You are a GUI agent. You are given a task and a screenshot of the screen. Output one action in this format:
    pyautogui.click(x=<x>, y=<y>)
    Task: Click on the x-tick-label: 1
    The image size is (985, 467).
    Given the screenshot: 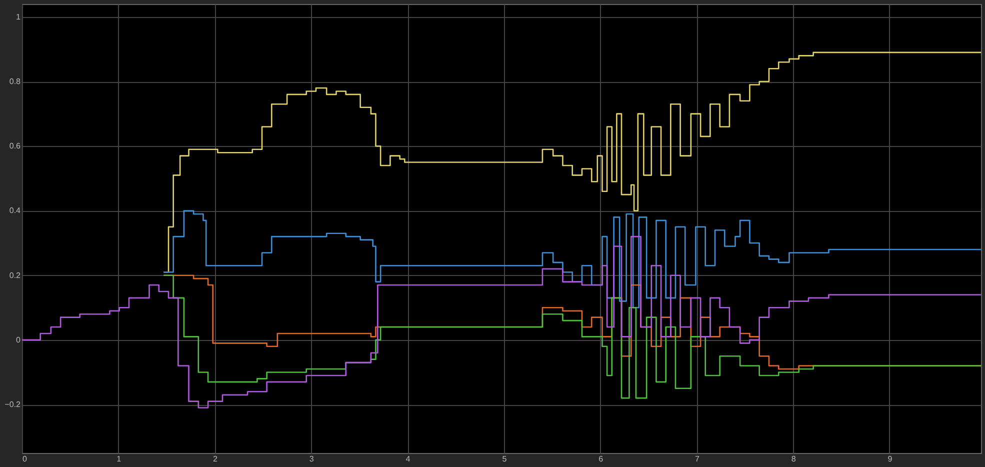 What is the action you would take?
    pyautogui.click(x=119, y=459)
    